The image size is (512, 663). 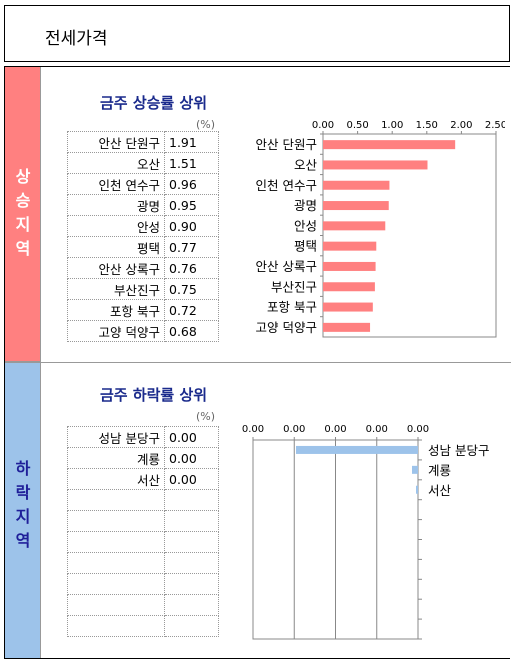 What do you see at coordinates (23, 176) in the screenshot?
I see `side-char: 상` at bounding box center [23, 176].